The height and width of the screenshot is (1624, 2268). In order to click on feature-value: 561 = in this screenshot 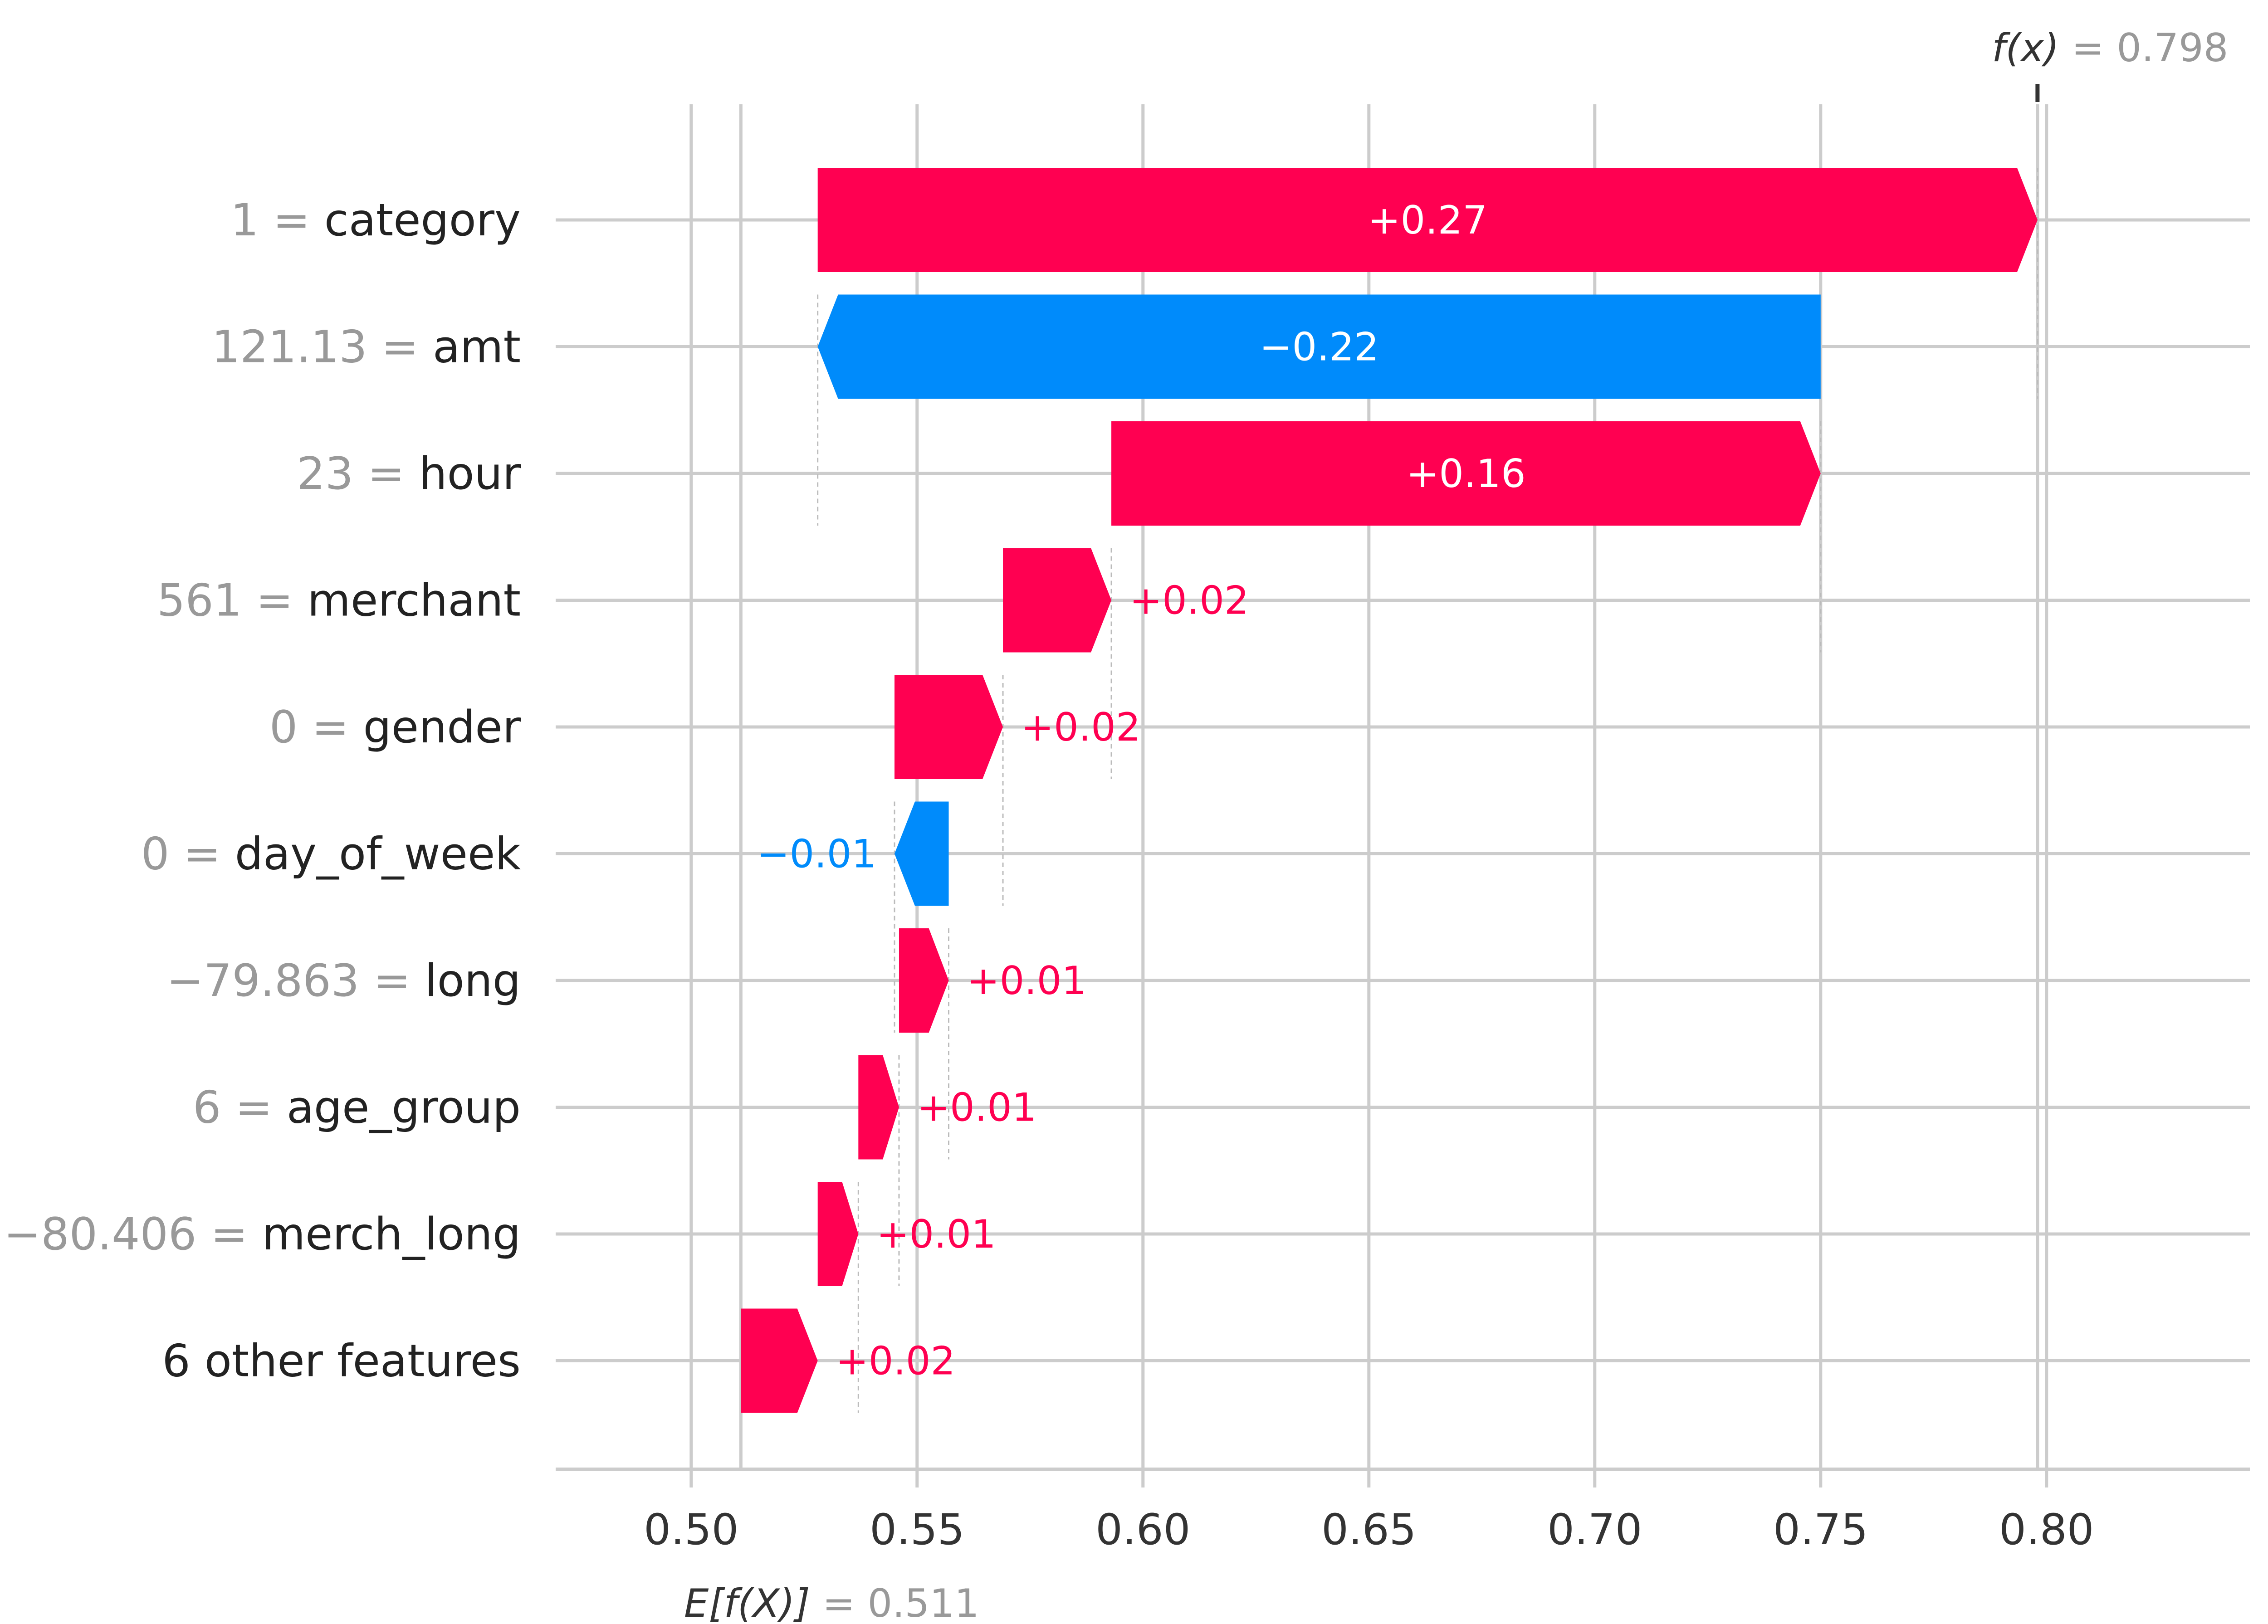, I will do `click(232, 601)`.